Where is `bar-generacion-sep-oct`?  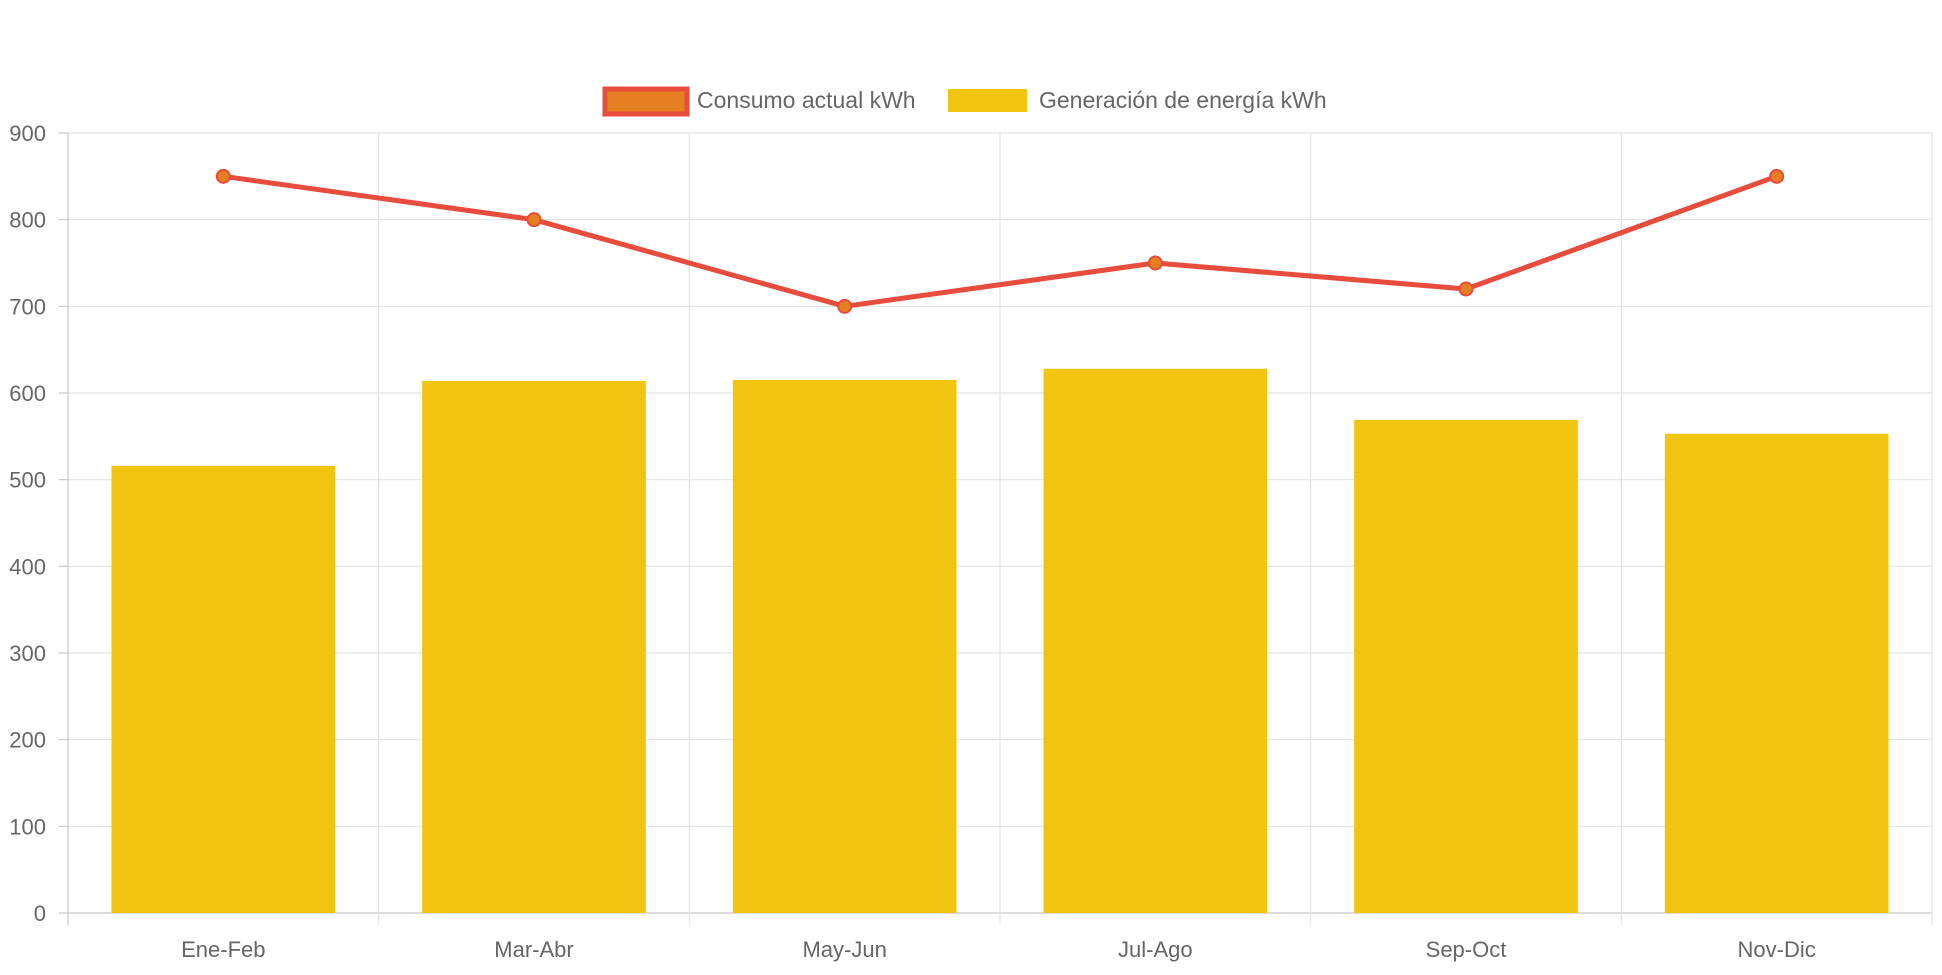
bar-generacion-sep-oct is located at coordinates (1466, 666).